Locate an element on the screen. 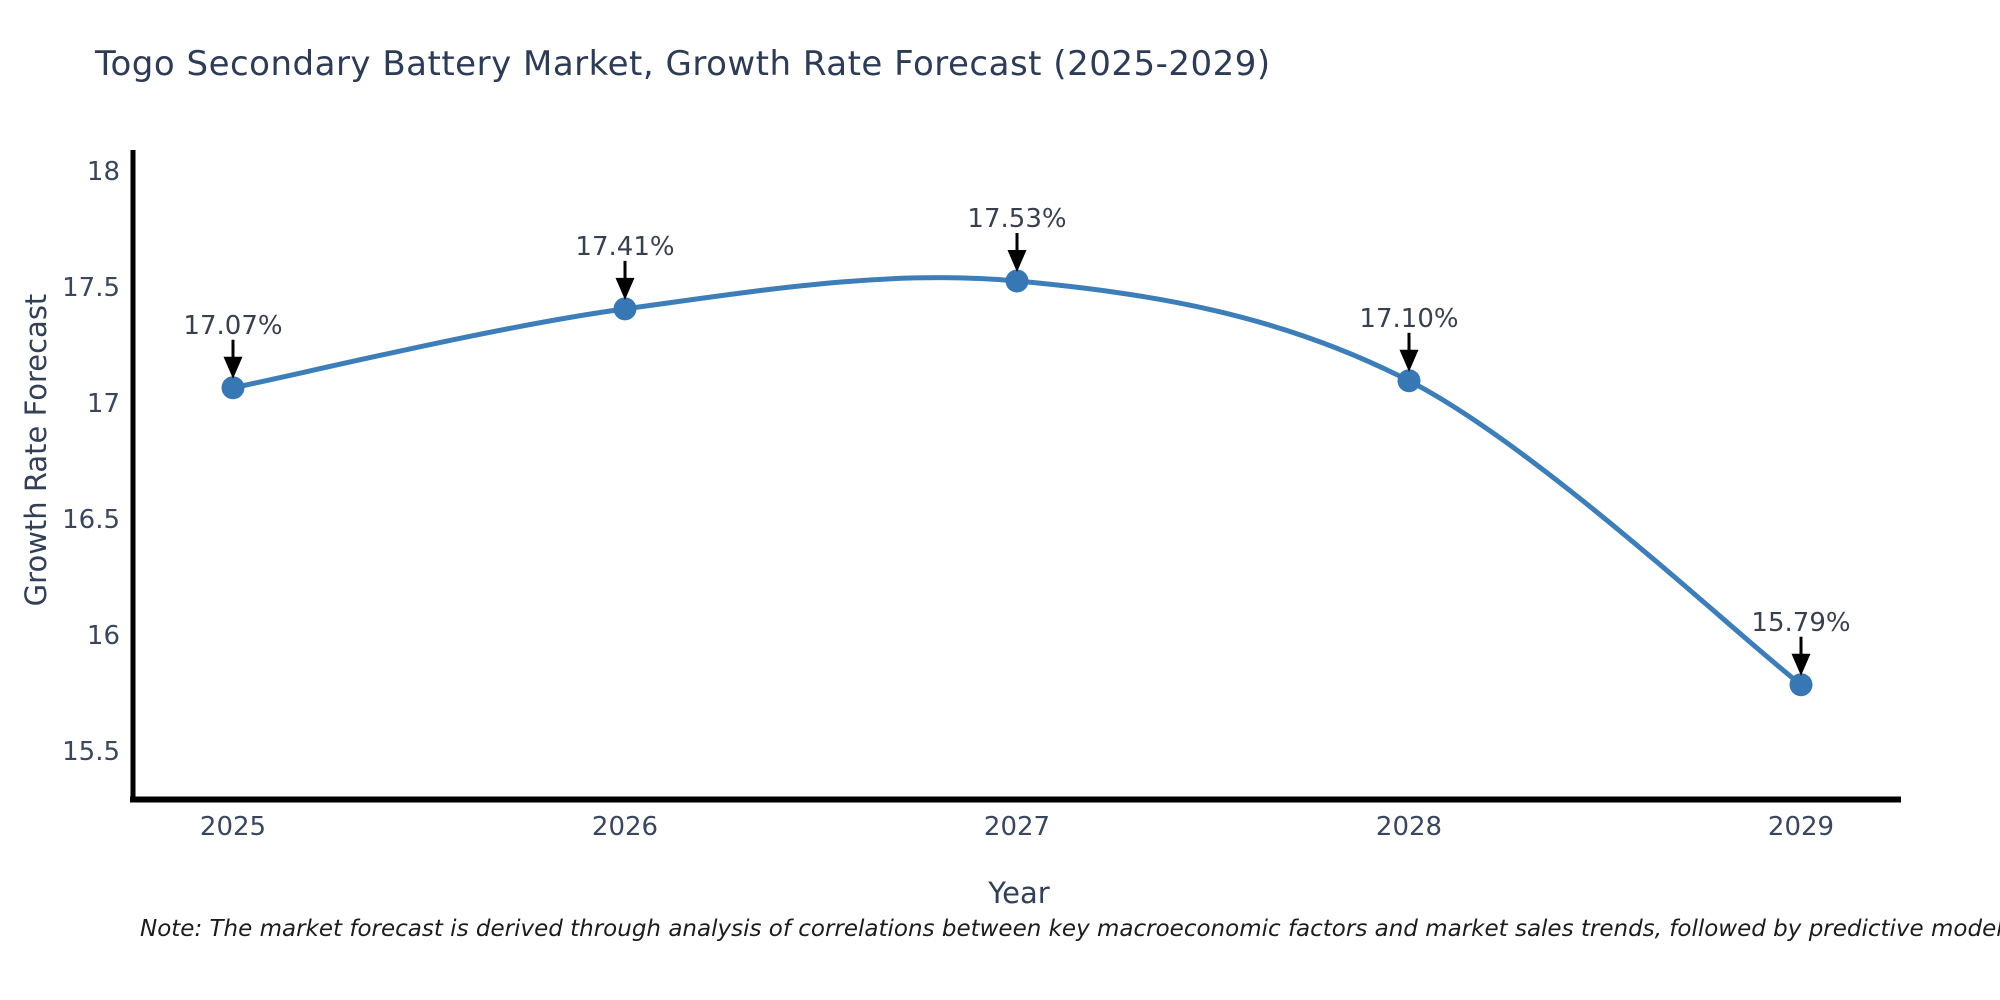 Image resolution: width=2000 pixels, height=1000 pixels. annotation-label: 17.53% is located at coordinates (1017, 219).